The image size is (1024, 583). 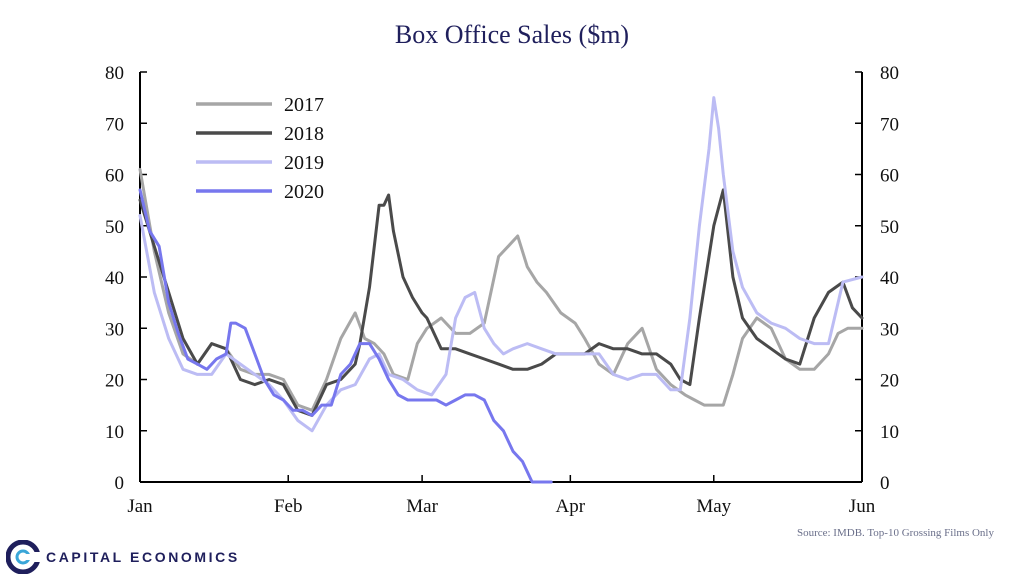 What do you see at coordinates (512, 34) in the screenshot?
I see `chart-title: Box Office Sales ($m)` at bounding box center [512, 34].